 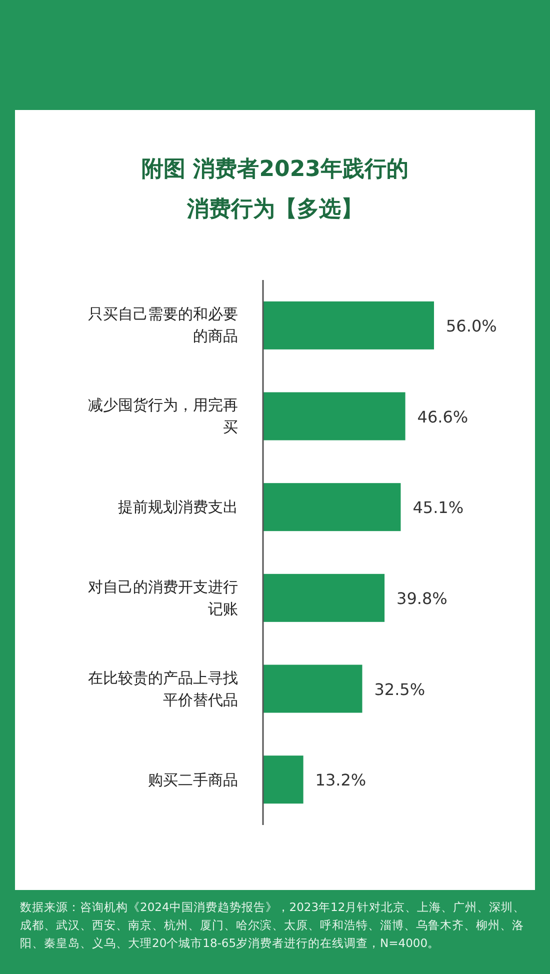 I want to click on data-label: 32.5%, so click(x=400, y=689).